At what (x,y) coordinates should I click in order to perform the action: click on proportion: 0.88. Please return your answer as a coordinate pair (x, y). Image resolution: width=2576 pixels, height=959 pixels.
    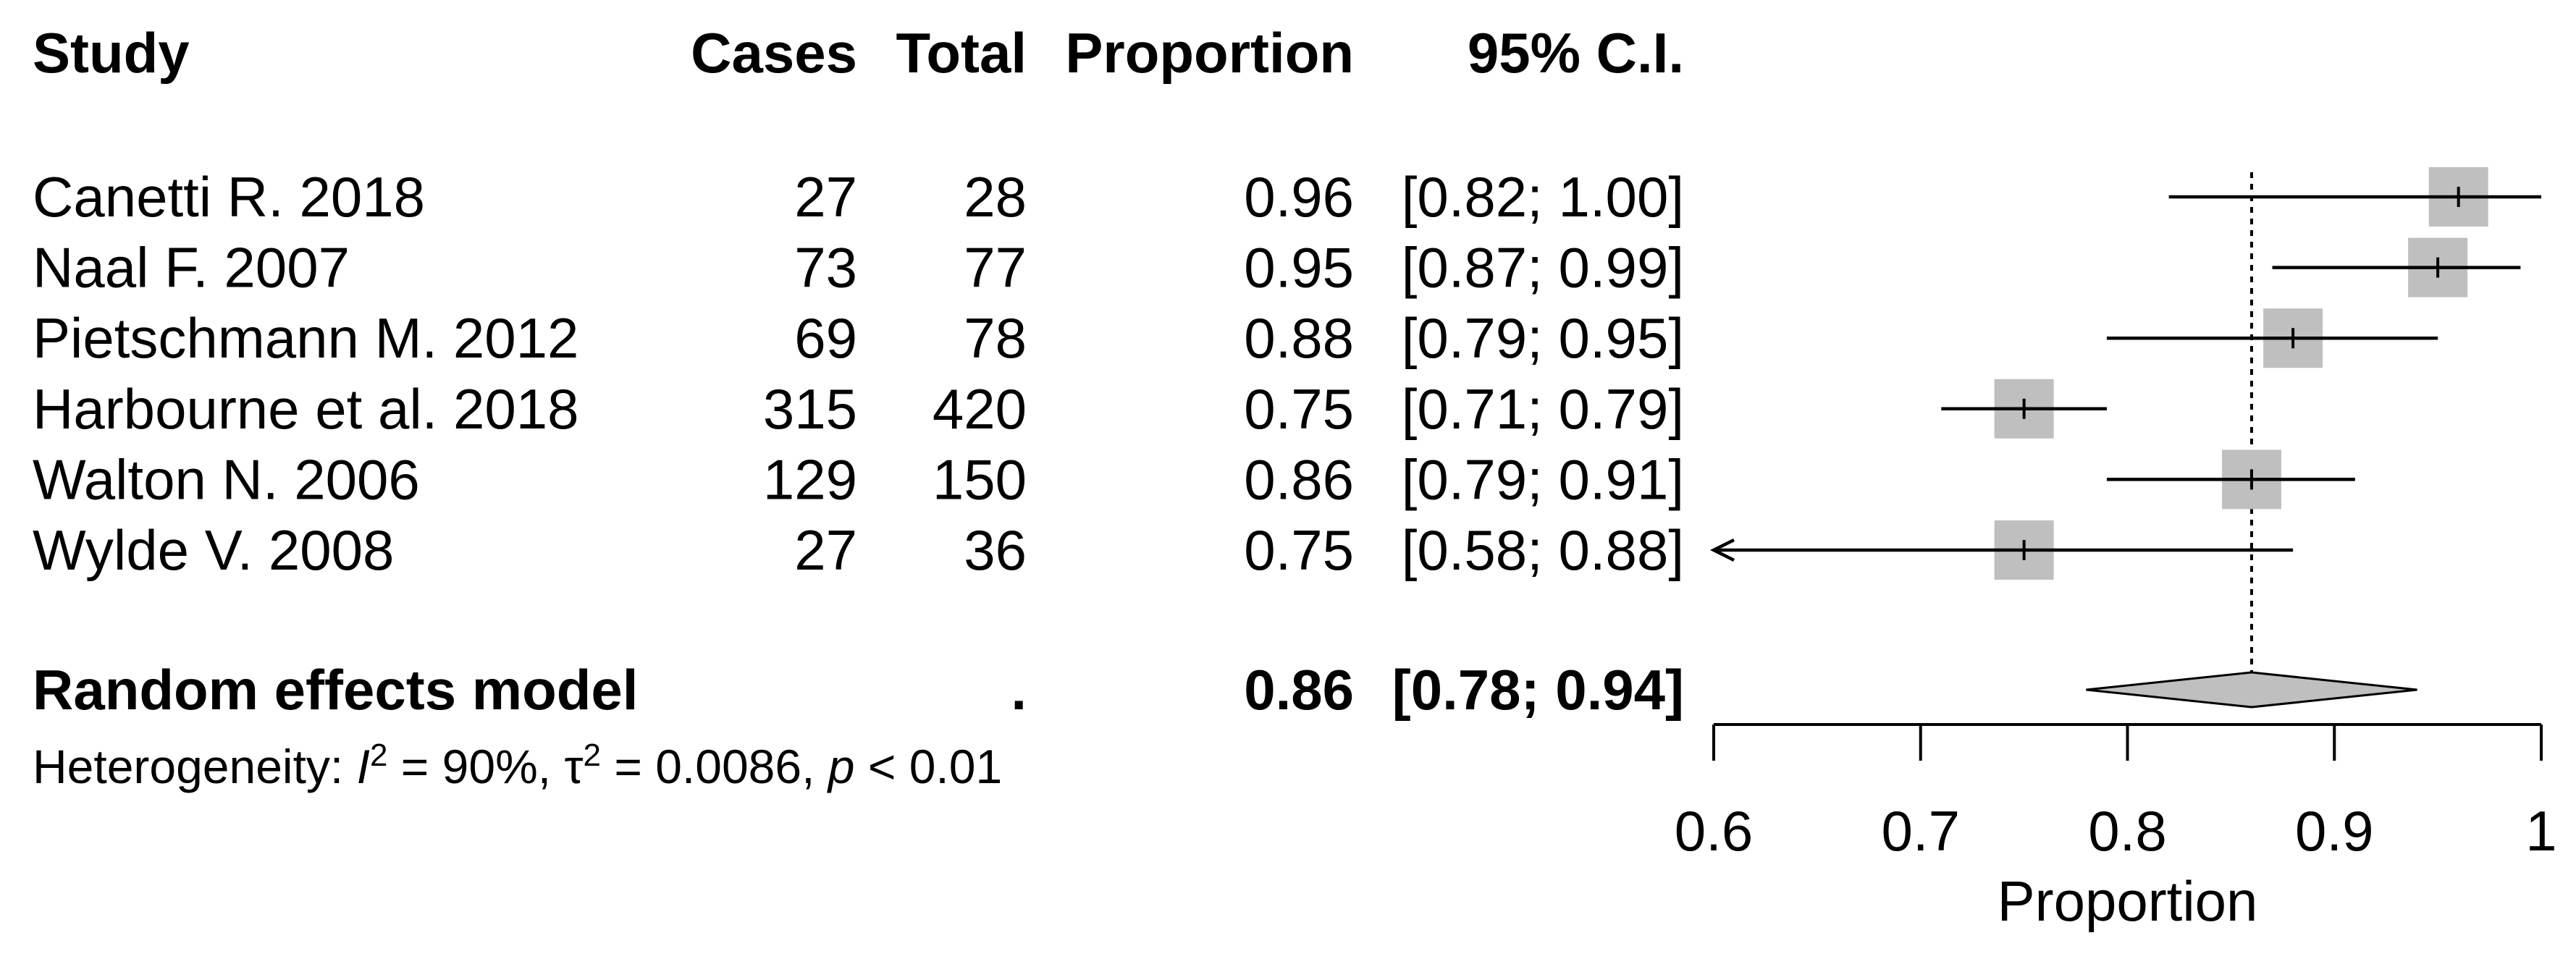
    Looking at the image, I should click on (1299, 338).